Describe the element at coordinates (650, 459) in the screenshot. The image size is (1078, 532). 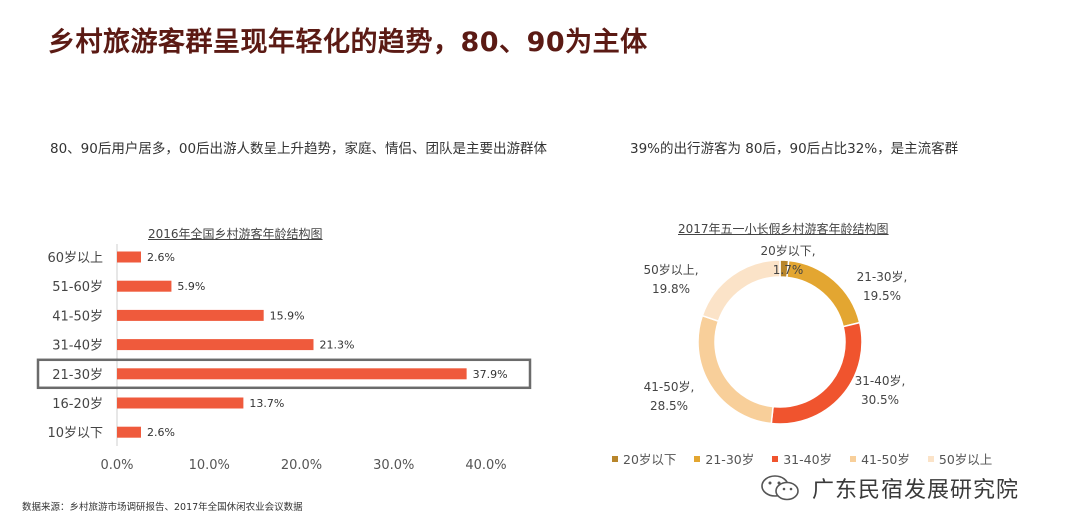
I see `legend-label: 20岁以下` at that location.